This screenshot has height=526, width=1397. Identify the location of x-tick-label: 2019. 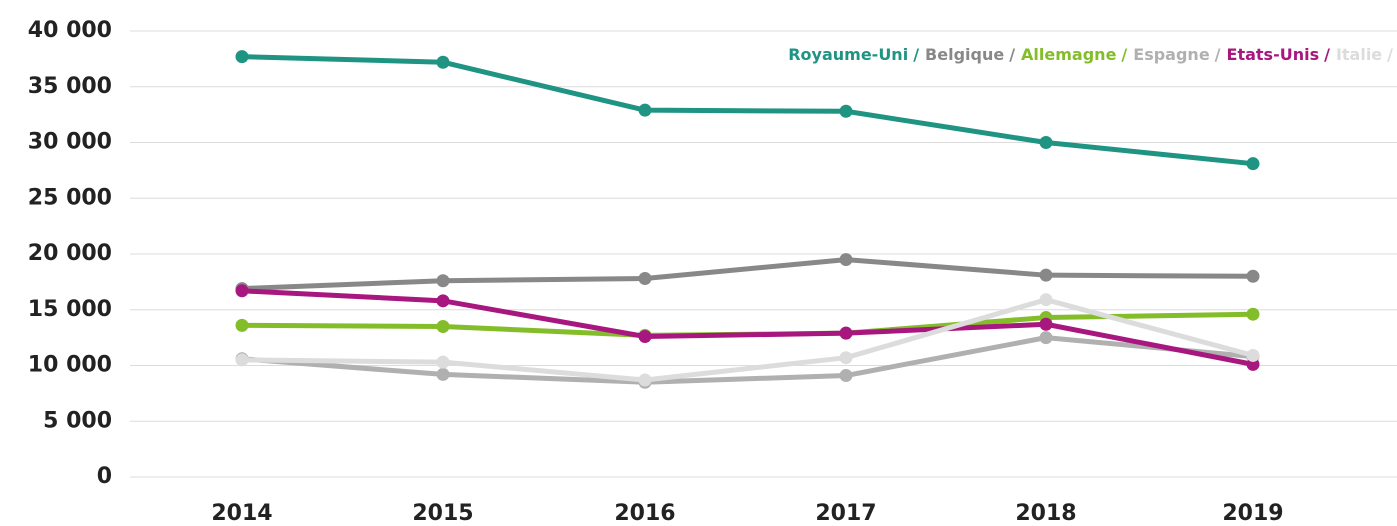
(1252, 513).